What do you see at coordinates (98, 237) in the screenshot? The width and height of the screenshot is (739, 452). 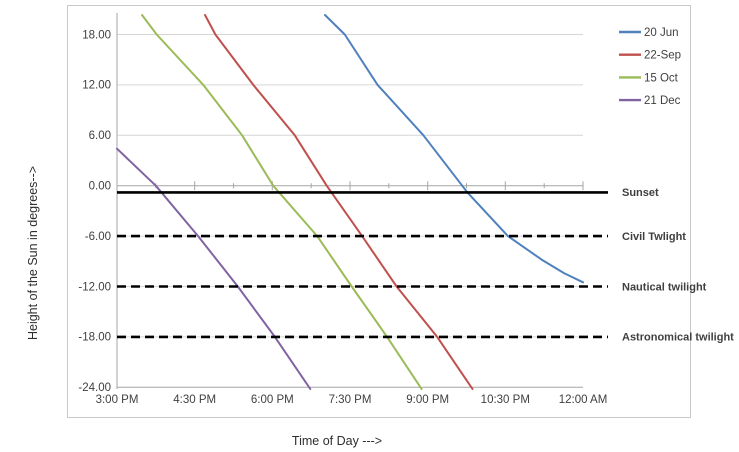 I see `y-tick-label-4: -6.00` at bounding box center [98, 237].